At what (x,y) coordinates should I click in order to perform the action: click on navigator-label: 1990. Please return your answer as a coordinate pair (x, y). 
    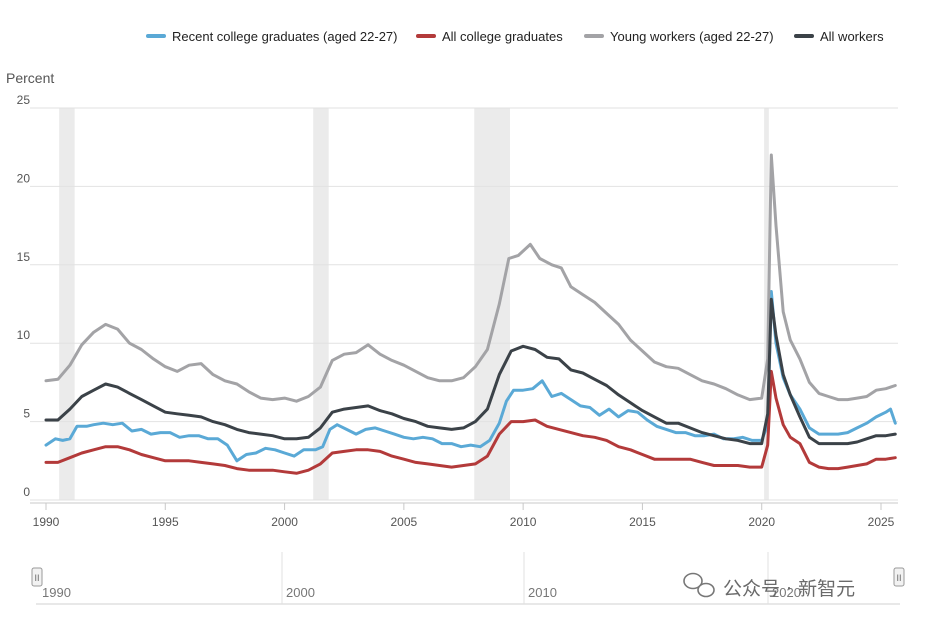
    Looking at the image, I should click on (56, 592).